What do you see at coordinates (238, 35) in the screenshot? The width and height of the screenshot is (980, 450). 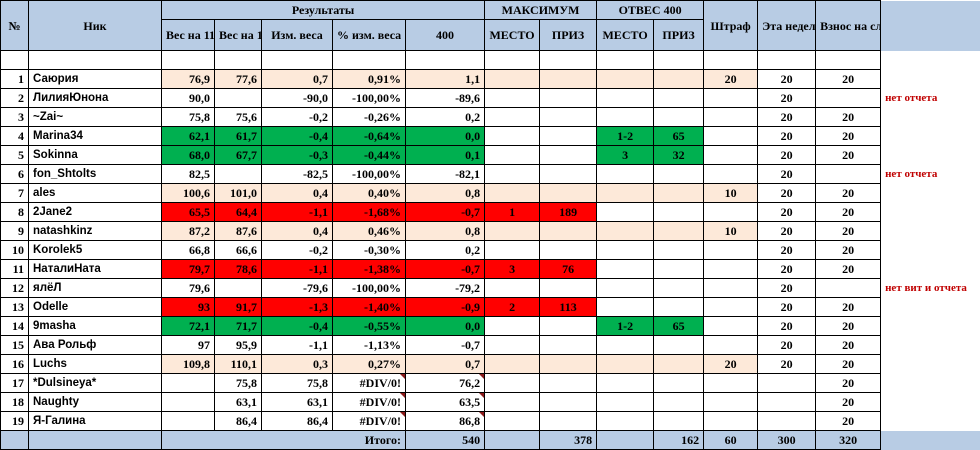 I see `header-weight-2: Вес на 18.01` at bounding box center [238, 35].